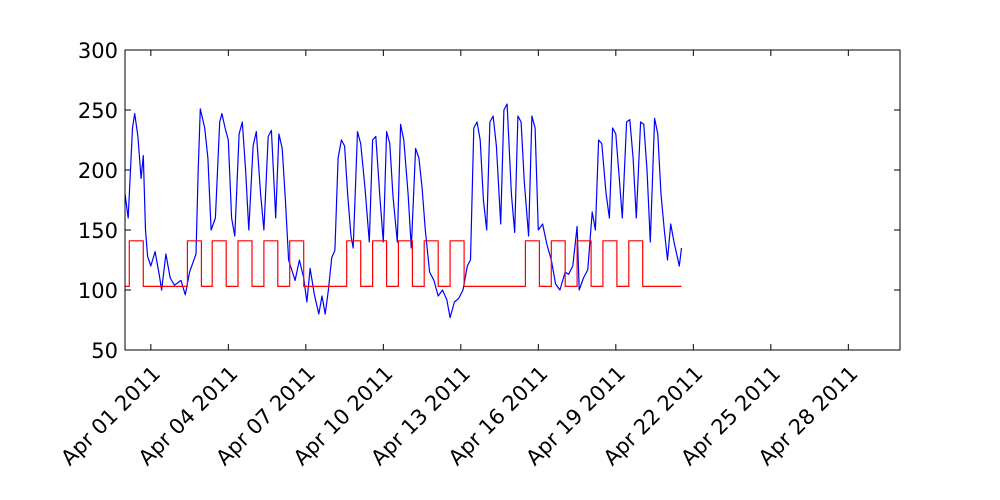  Describe the element at coordinates (98, 51) in the screenshot. I see `y-tick-label: 300` at that location.